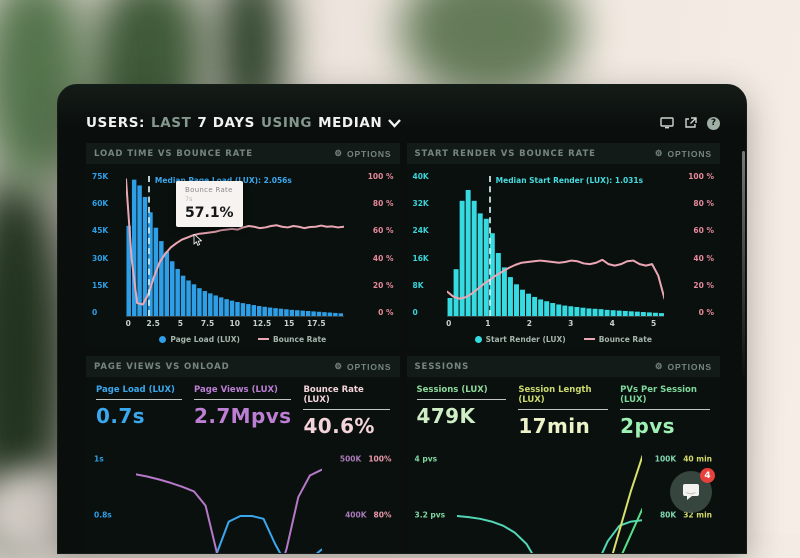  I want to click on sessions-svg, so click(550, 499).